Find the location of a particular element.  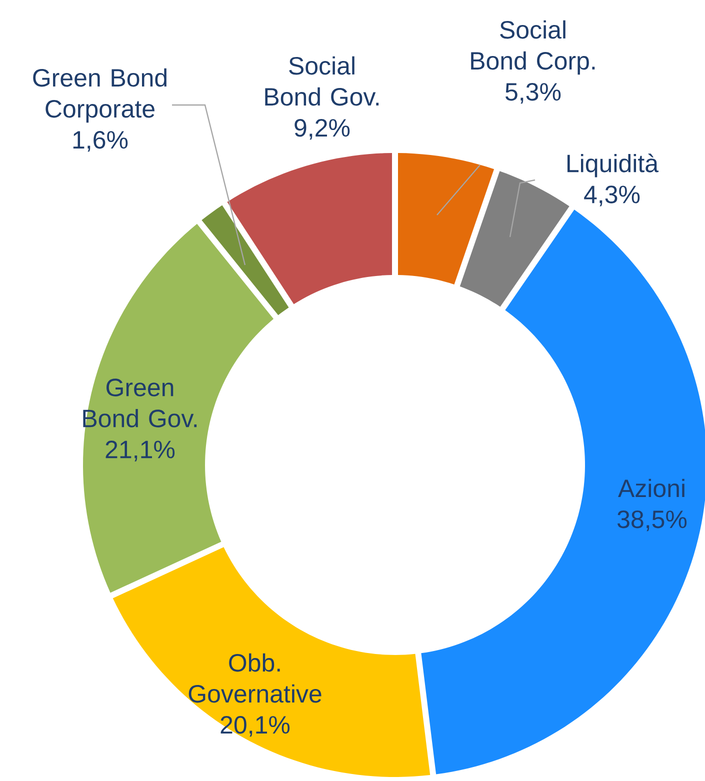

data-label: 4,3% is located at coordinates (612, 196).